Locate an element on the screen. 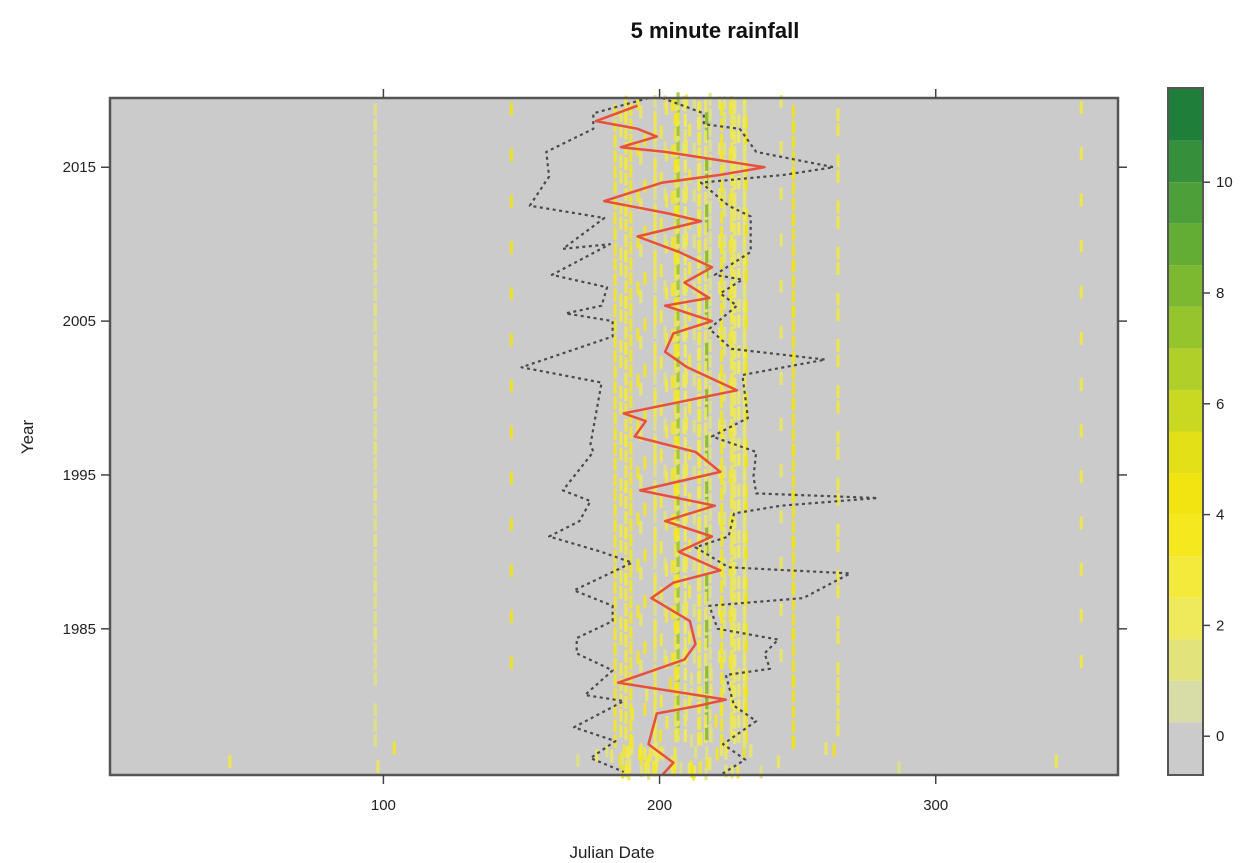 The image size is (1250, 863). y-tick-label: 2015 is located at coordinates (79, 167).